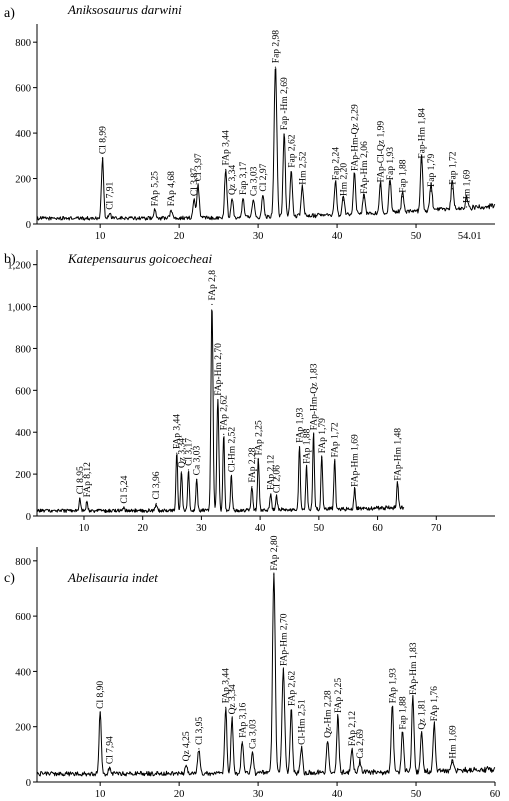 The image size is (509, 801). I want to click on peak-label: Ca 3,03, so click(198, 461).